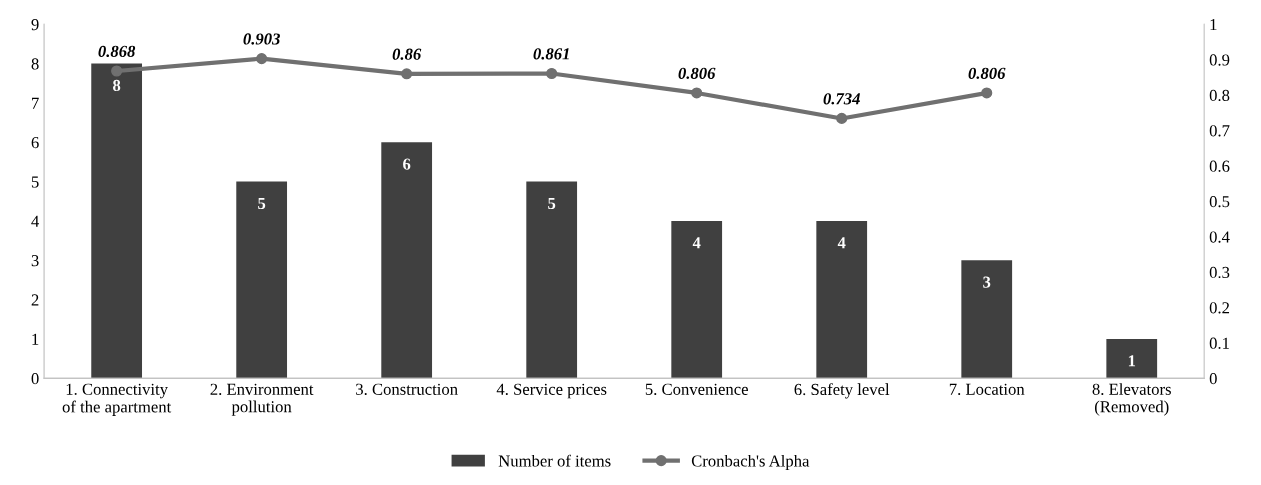 This screenshot has width=1261, height=485. What do you see at coordinates (1219, 60) in the screenshot?
I see `y2-tick-label: 0.9` at bounding box center [1219, 60].